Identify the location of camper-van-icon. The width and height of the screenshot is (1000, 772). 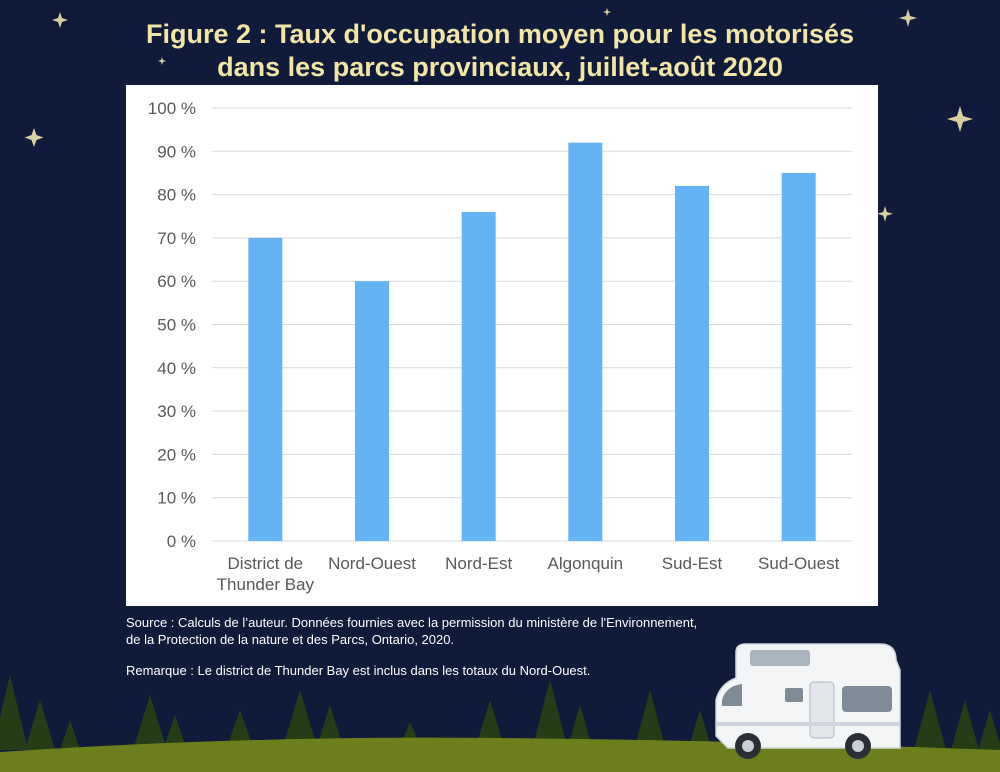
(808, 701).